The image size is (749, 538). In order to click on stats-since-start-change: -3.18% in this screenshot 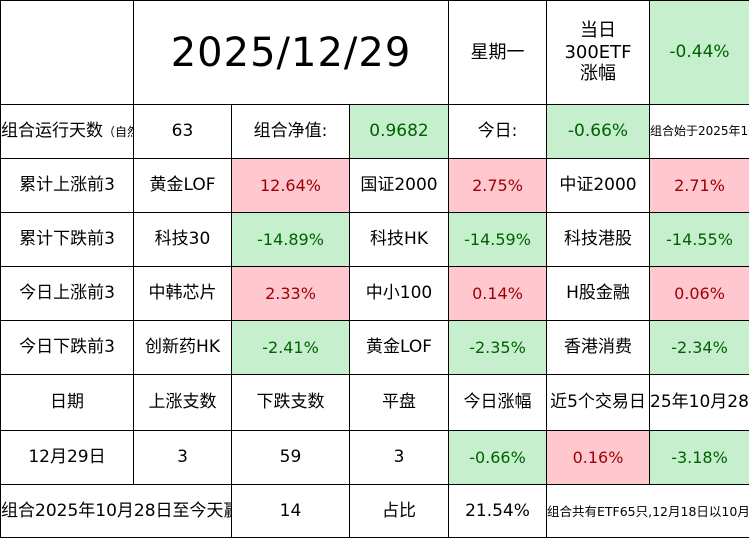, I will do `click(699, 457)`.